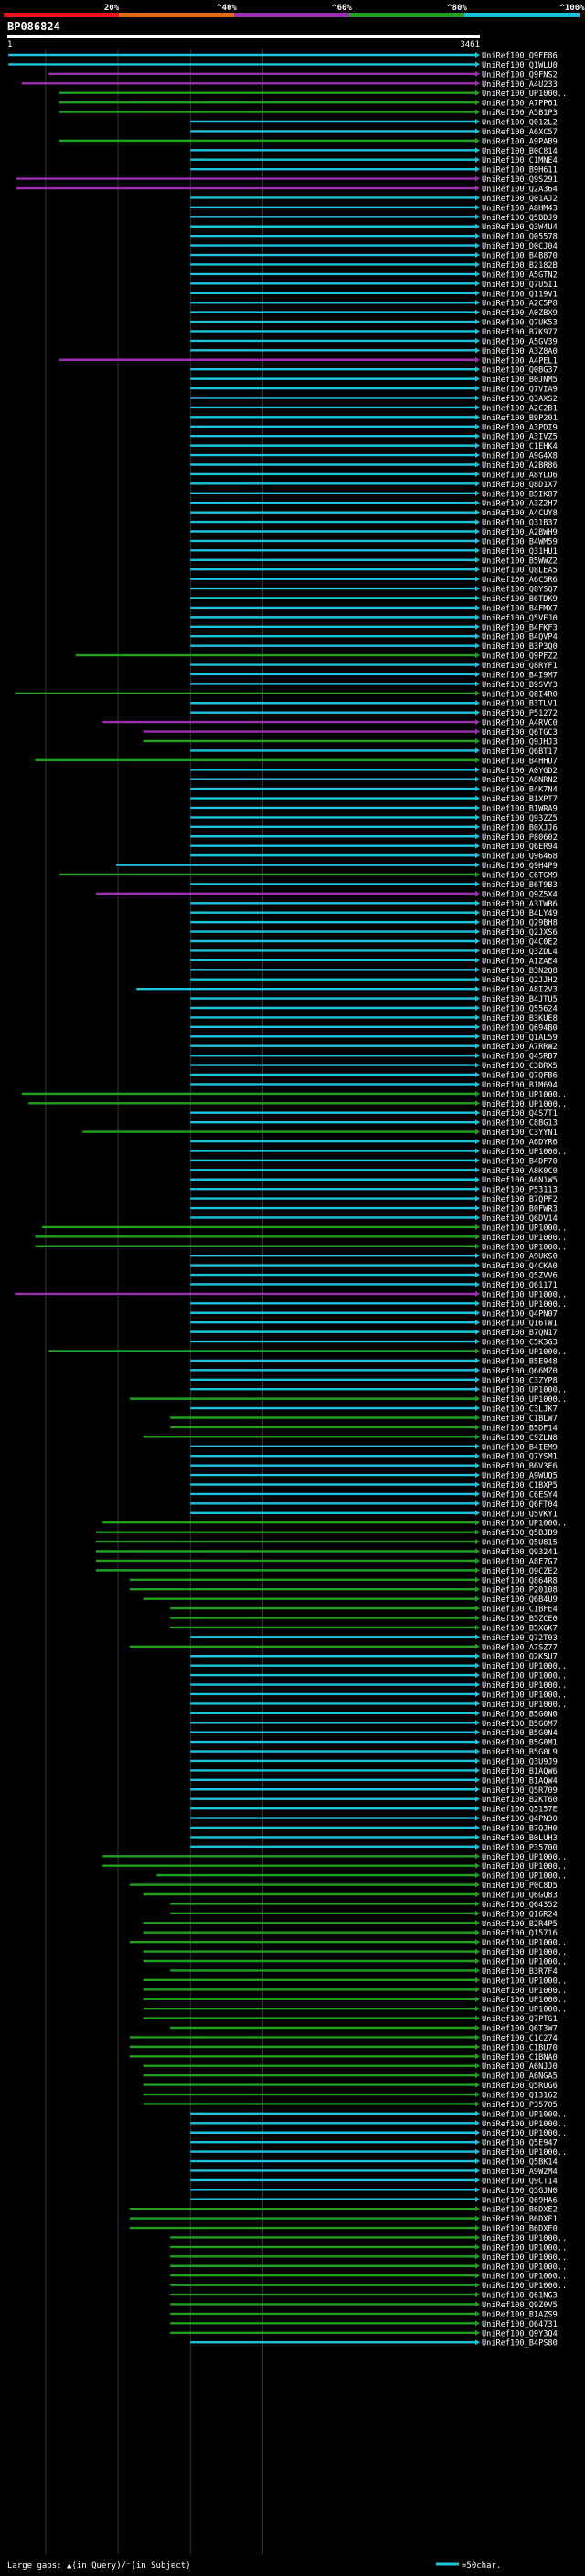  What do you see at coordinates (520, 2029) in the screenshot?
I see `hit-label: UniRef100_Q6T3W7` at bounding box center [520, 2029].